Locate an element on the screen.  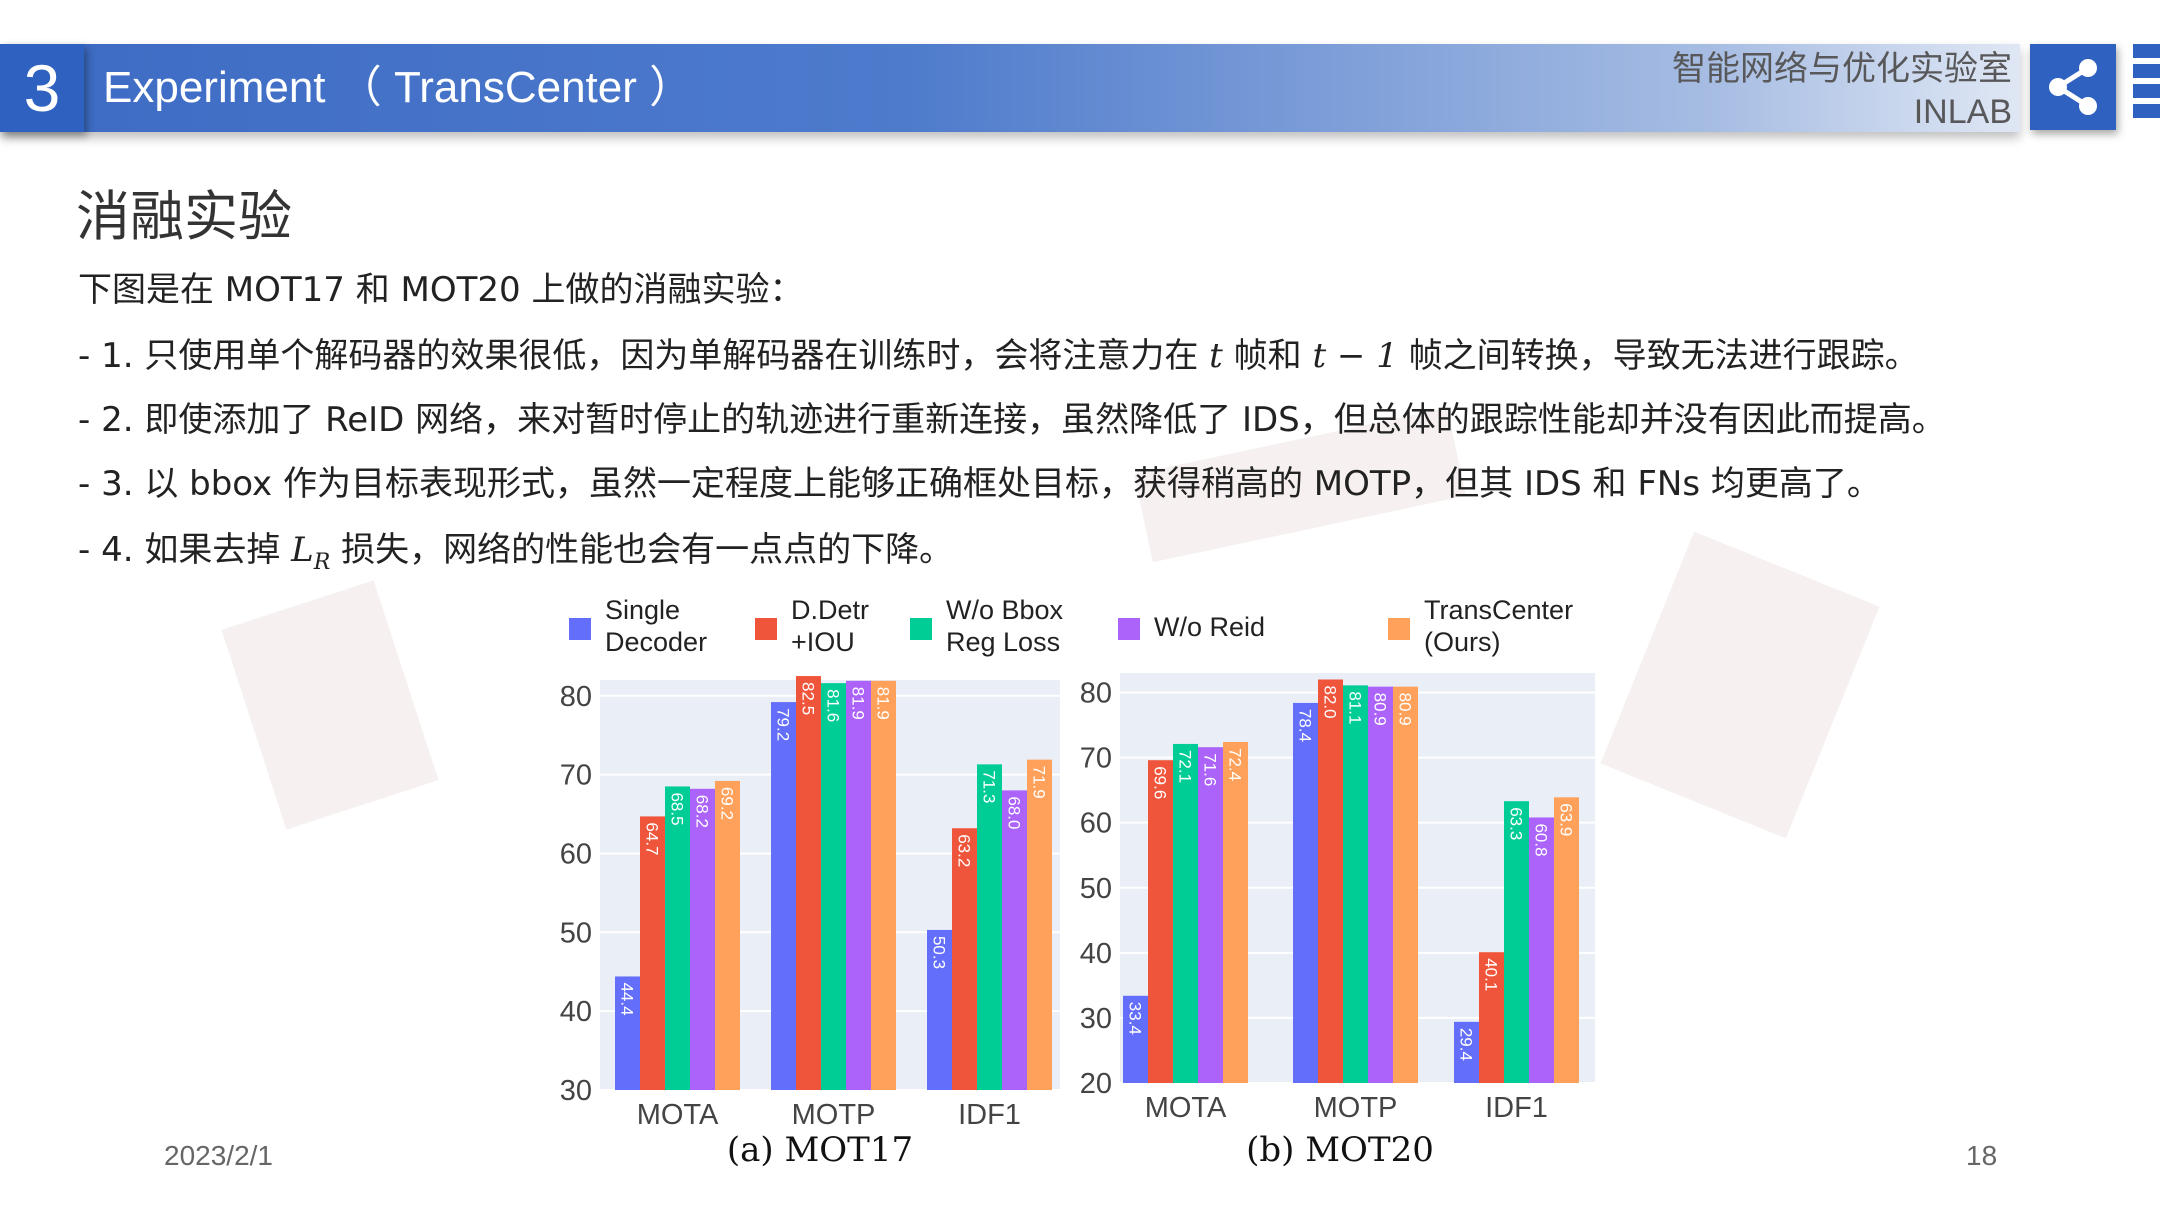
legend-label: D.Detr is located at coordinates (830, 610).